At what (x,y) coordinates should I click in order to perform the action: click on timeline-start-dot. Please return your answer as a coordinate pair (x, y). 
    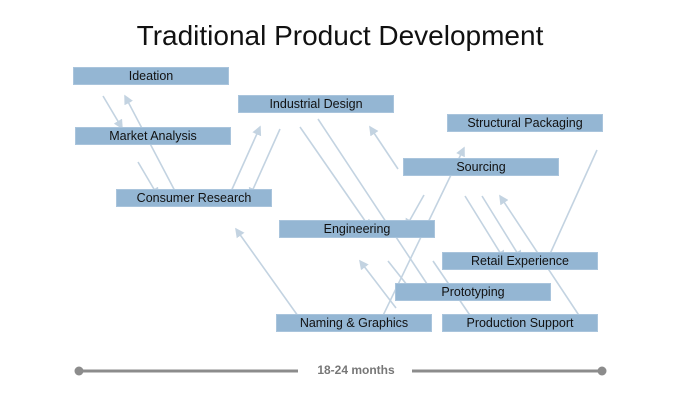
    Looking at the image, I should click on (79, 371).